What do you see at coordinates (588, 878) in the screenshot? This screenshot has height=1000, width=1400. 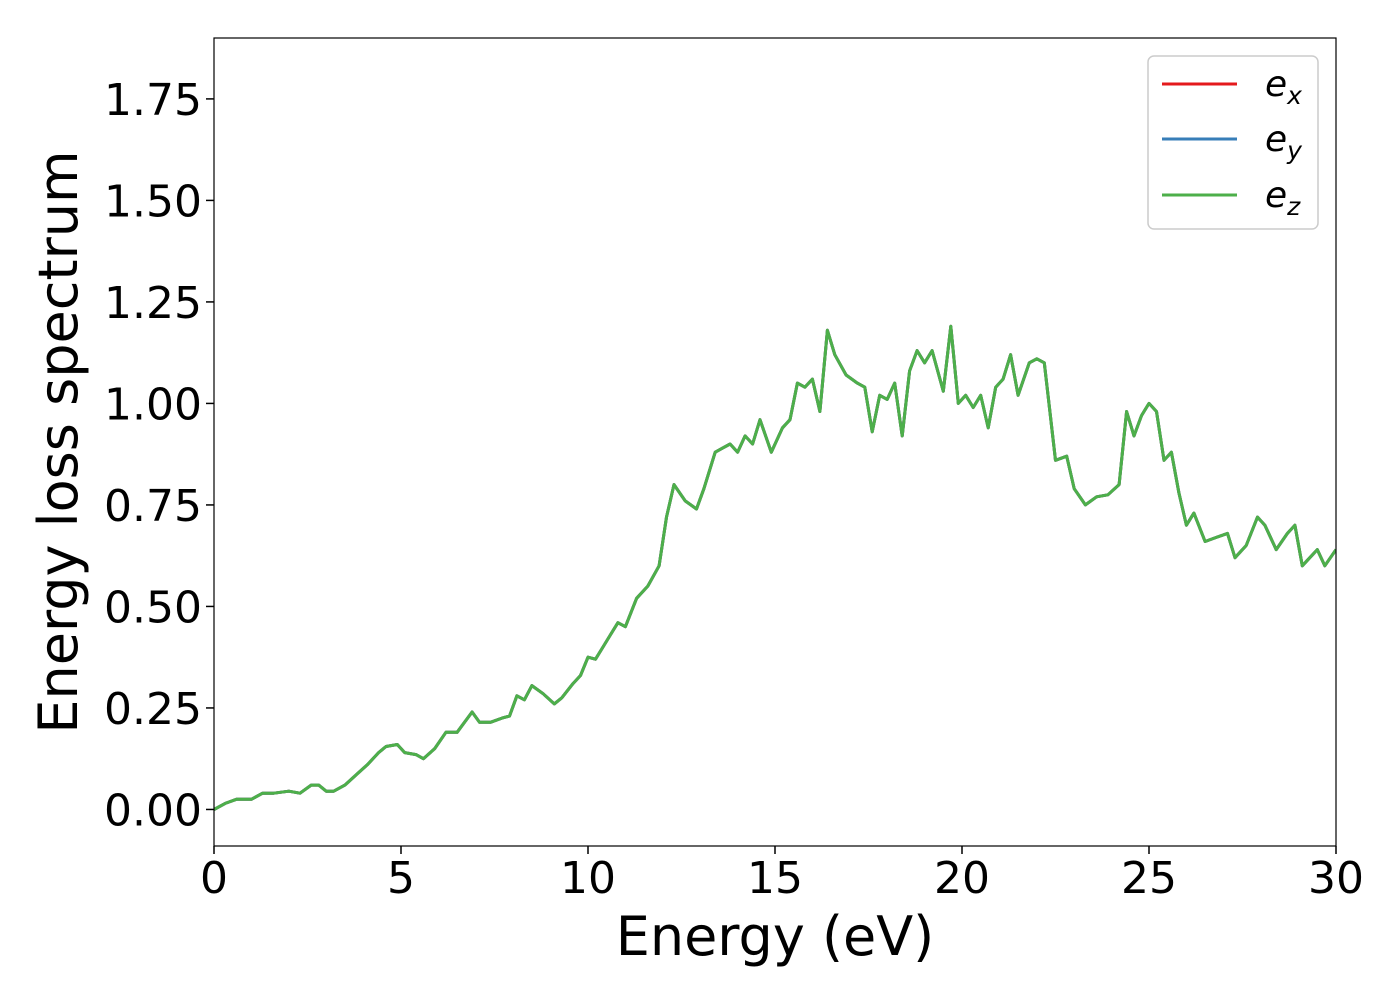 I see `x-tick-label: 10` at bounding box center [588, 878].